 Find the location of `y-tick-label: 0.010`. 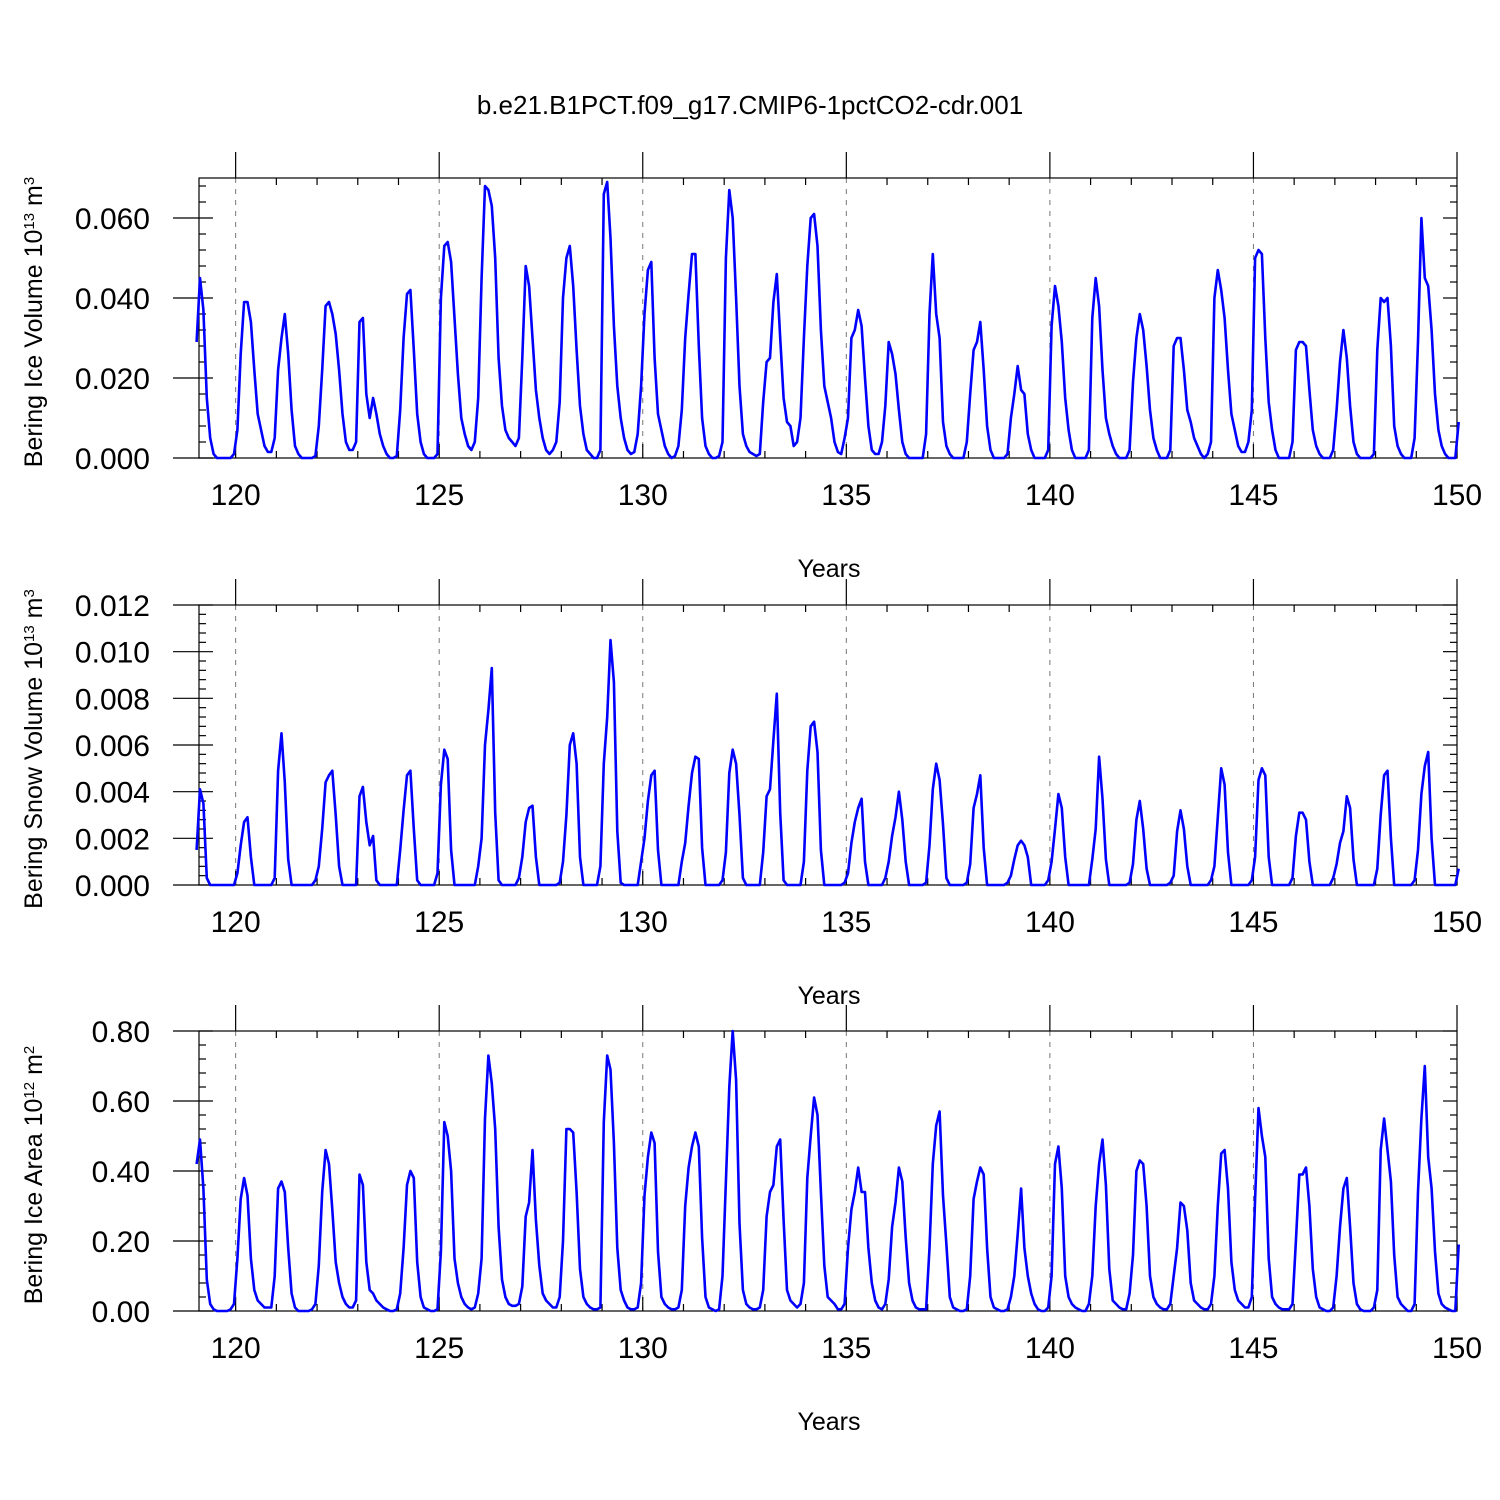

y-tick-label: 0.010 is located at coordinates (112, 653).